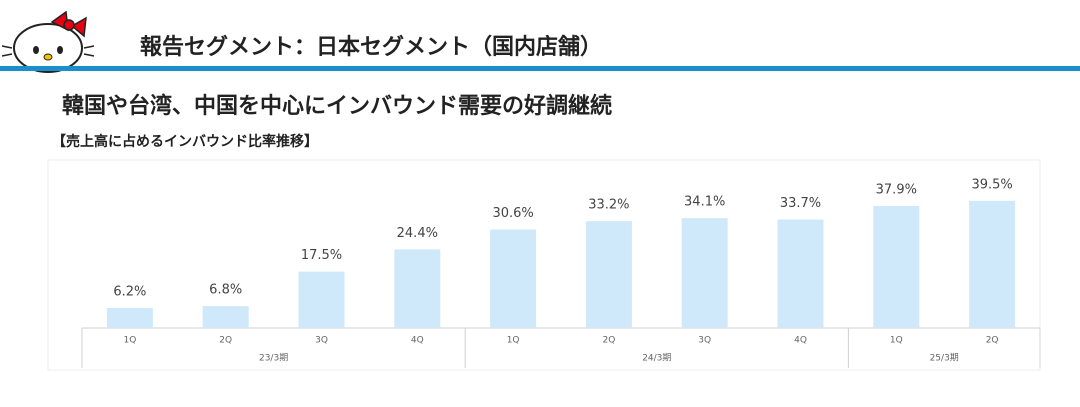  Describe the element at coordinates (48, 41) in the screenshot. I see `mascot-icon` at that location.